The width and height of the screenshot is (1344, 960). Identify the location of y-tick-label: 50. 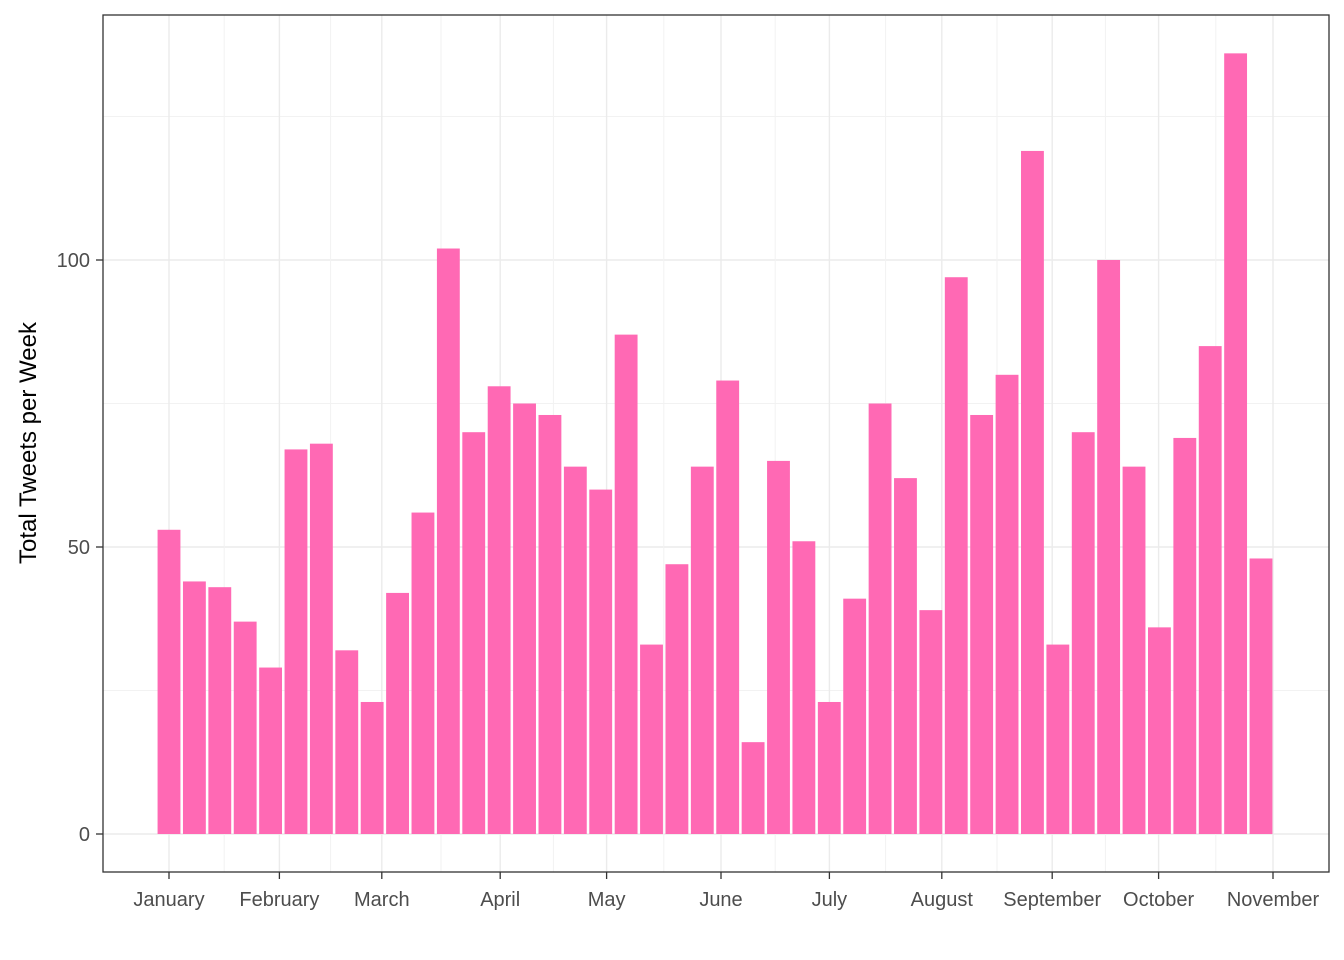
(79, 548).